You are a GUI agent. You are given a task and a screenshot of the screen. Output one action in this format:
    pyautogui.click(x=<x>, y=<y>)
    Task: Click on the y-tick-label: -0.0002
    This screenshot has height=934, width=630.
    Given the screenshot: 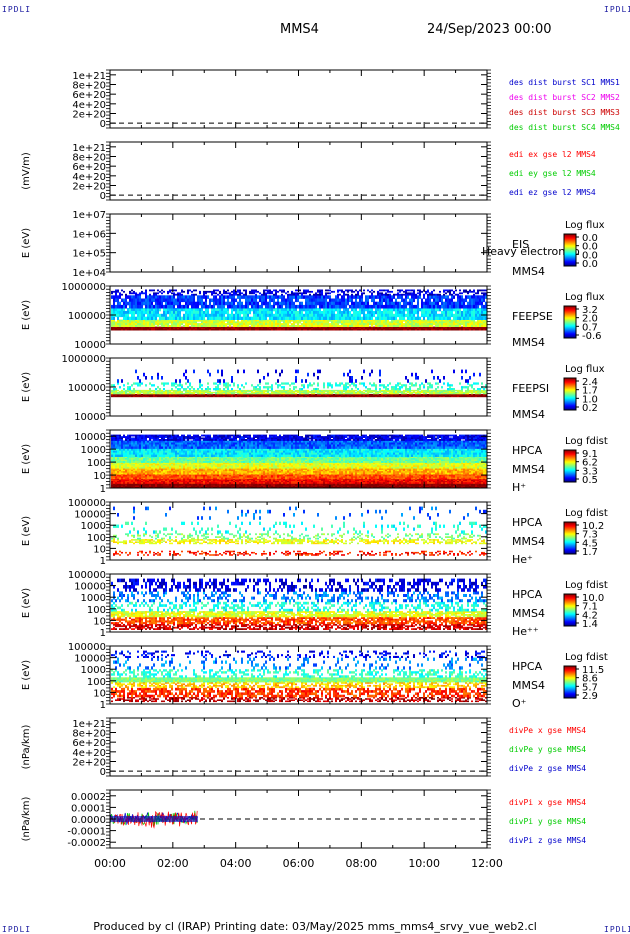 What is the action you would take?
    pyautogui.click(x=86, y=843)
    